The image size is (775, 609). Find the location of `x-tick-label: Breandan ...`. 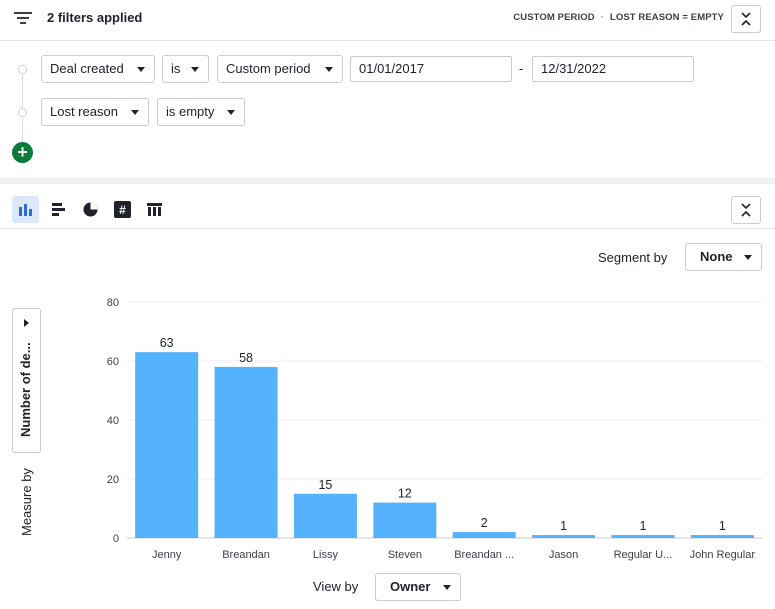

x-tick-label: Breandan ... is located at coordinates (484, 555).